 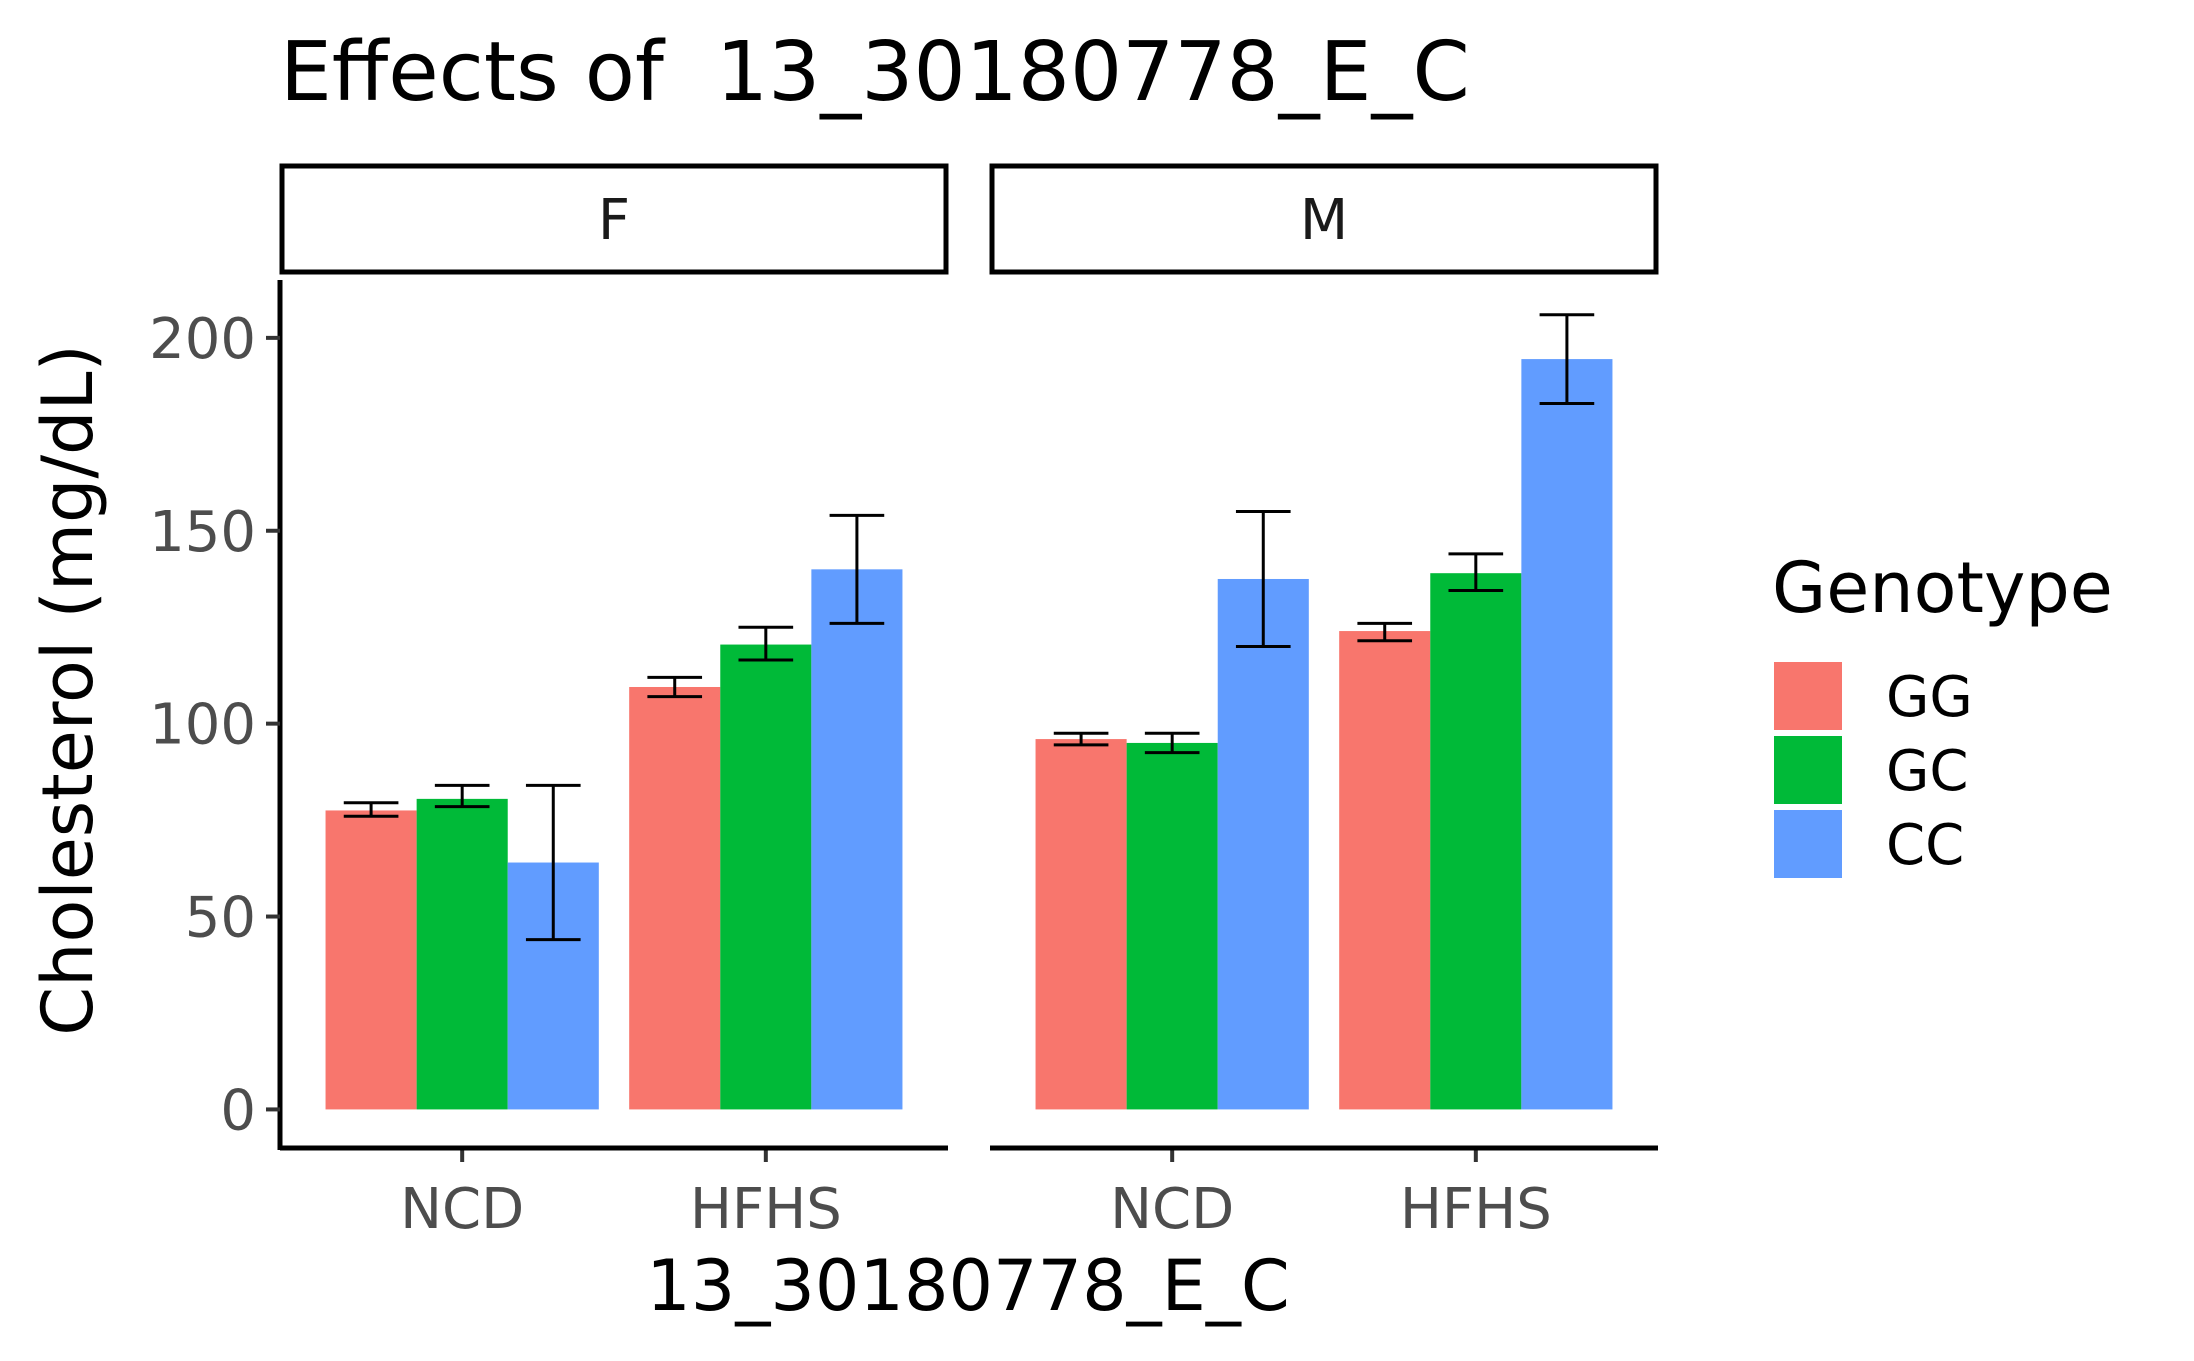 I want to click on legend-title: Genotype, so click(x=1942, y=588).